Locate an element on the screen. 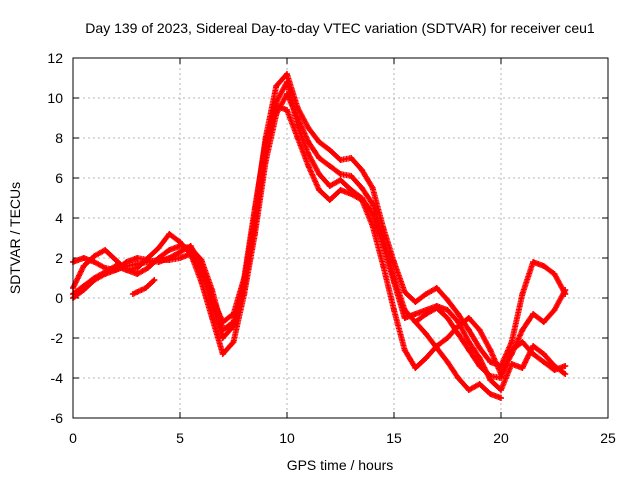  y-tick-label: 2 is located at coordinates (59, 258).